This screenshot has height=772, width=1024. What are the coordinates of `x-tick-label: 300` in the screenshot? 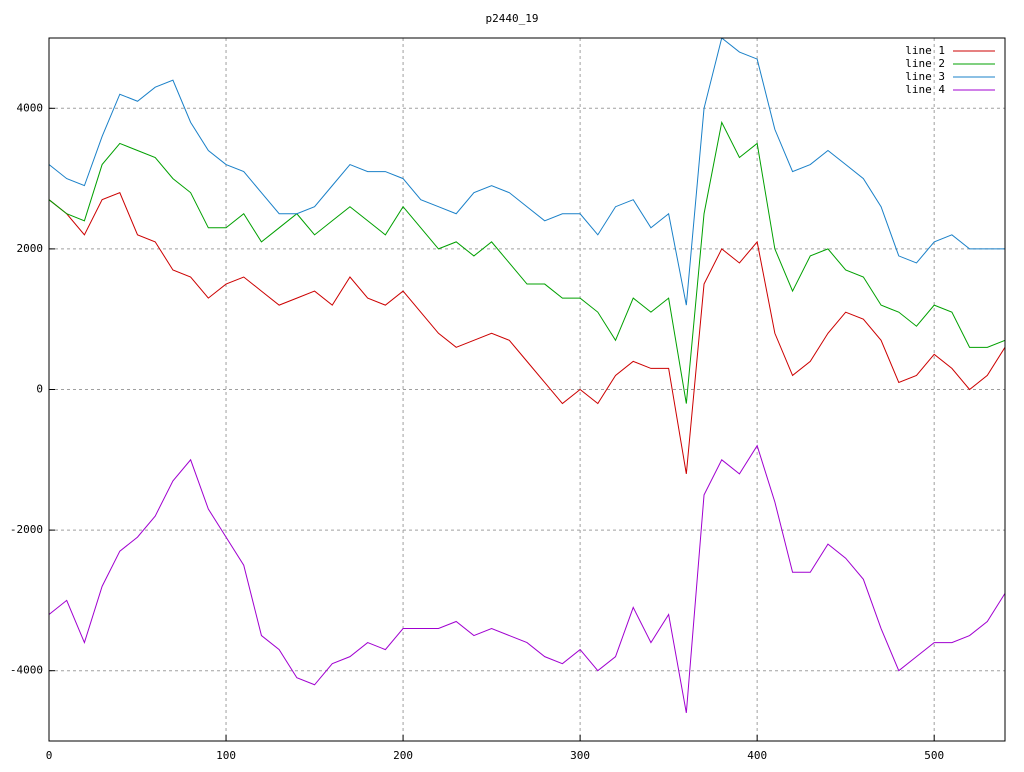 It's located at (580, 755).